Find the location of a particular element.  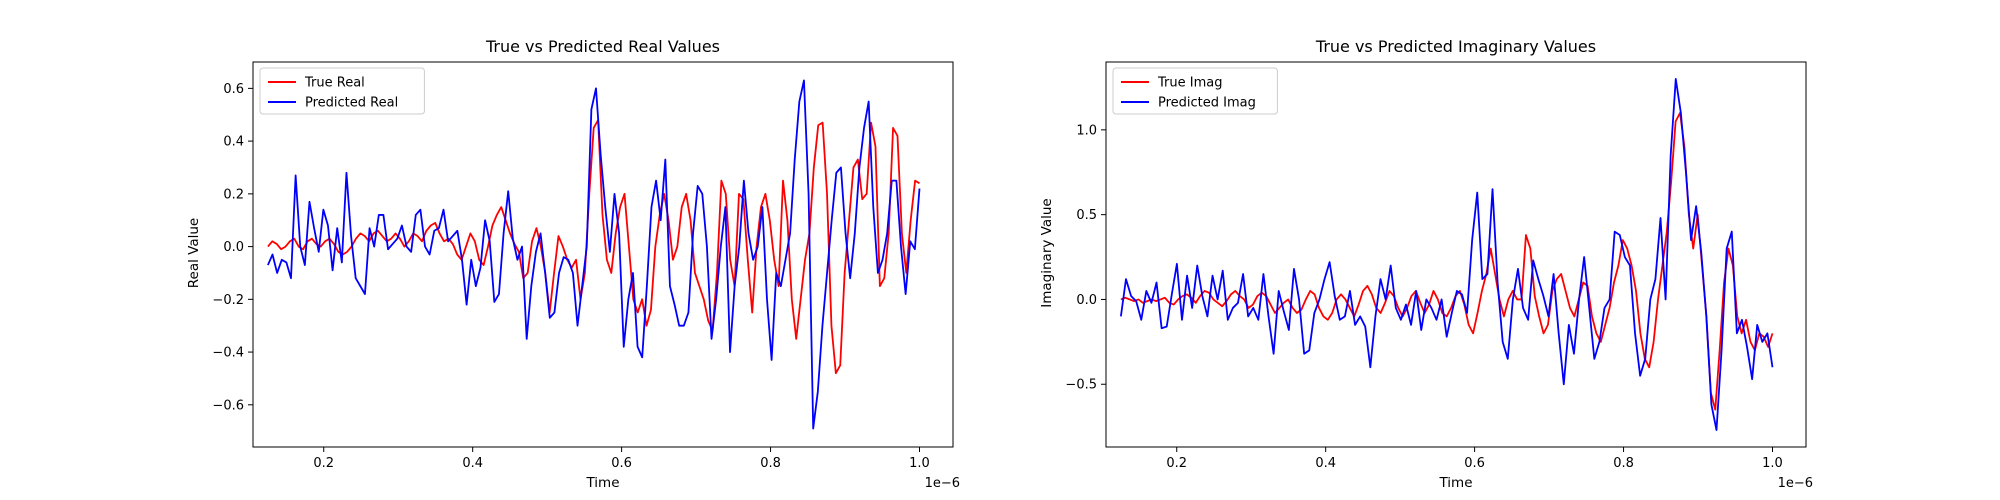

legend-entry-label: Predicted Imag is located at coordinates (1207, 103).